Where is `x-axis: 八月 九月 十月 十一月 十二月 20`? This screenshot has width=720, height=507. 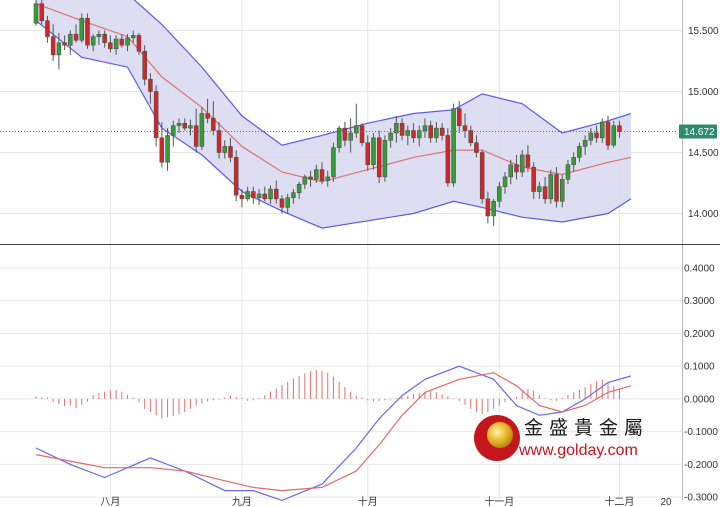 x-axis: 八月 九月 十月 十一月 十二月 20 is located at coordinates (386, 501).